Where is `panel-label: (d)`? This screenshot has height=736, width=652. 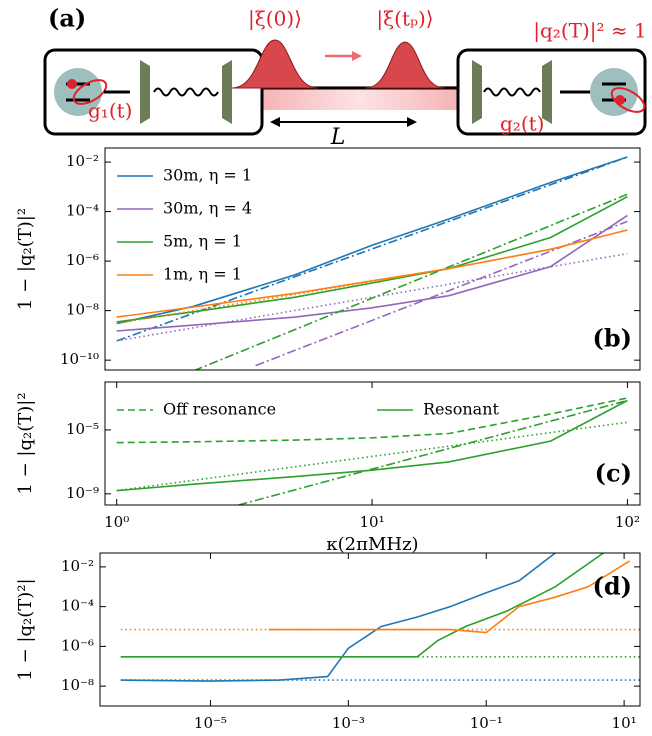
panel-label: (d) is located at coordinates (613, 586).